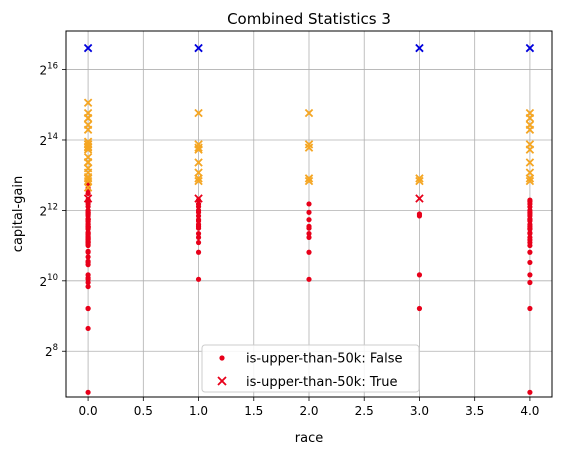 The image size is (567, 459). What do you see at coordinates (364, 411) in the screenshot?
I see `x-tick-label: 2.5` at bounding box center [364, 411].